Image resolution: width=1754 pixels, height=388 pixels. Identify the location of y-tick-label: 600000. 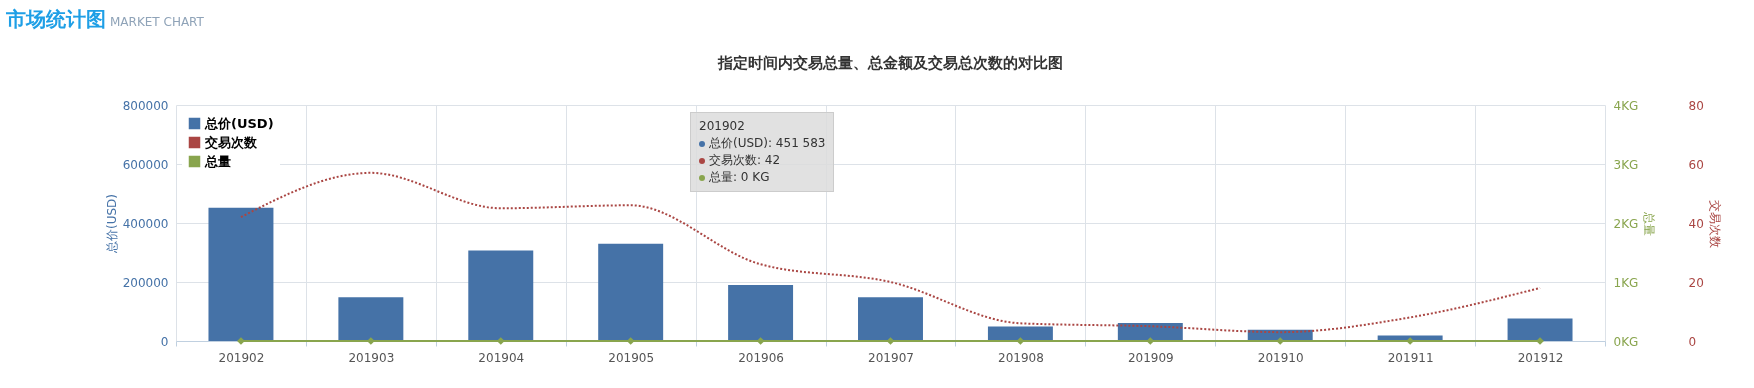
(145, 164).